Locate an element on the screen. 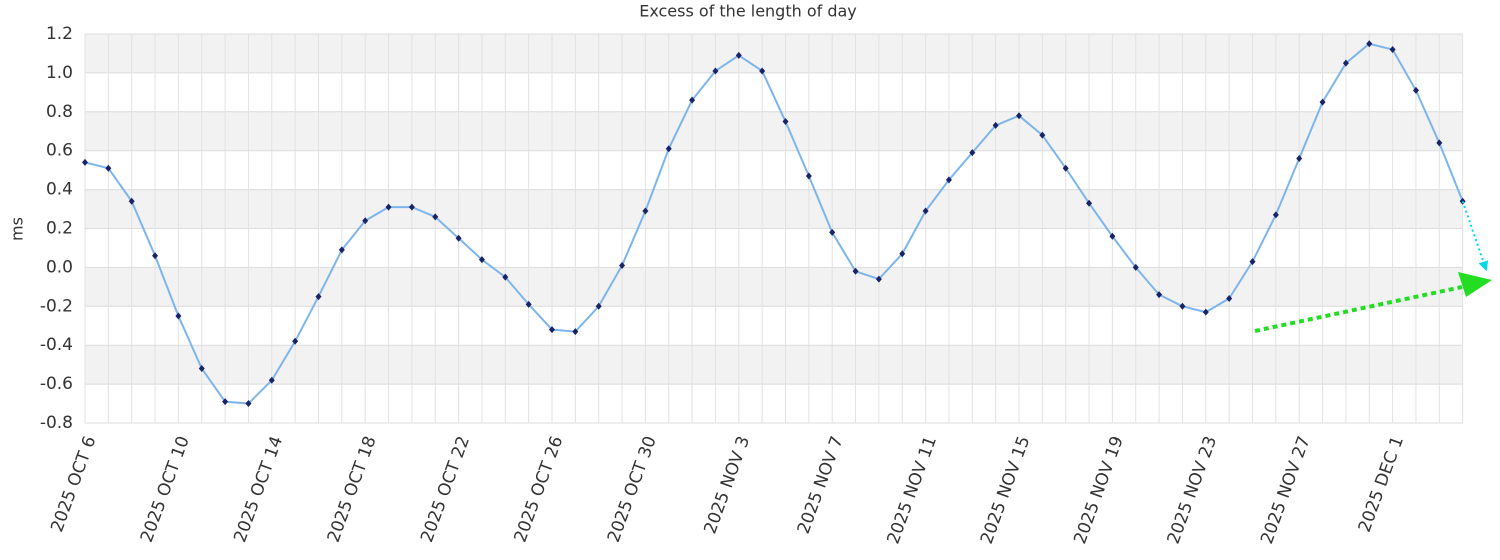 This screenshot has width=1500, height=560. y-tick-label: 1.2 is located at coordinates (59, 34).